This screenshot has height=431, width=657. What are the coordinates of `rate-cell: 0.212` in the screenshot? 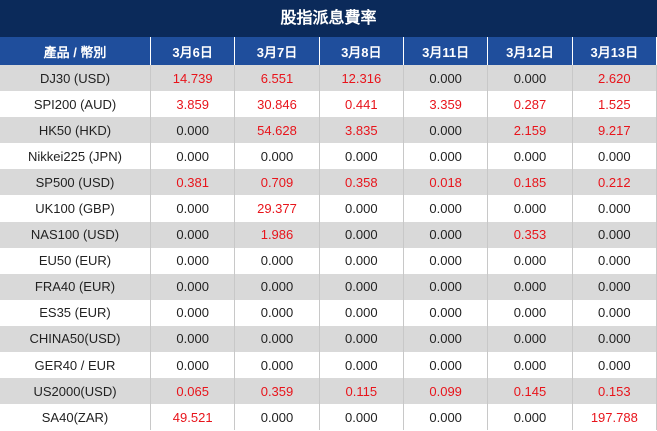 It's located at (614, 182).